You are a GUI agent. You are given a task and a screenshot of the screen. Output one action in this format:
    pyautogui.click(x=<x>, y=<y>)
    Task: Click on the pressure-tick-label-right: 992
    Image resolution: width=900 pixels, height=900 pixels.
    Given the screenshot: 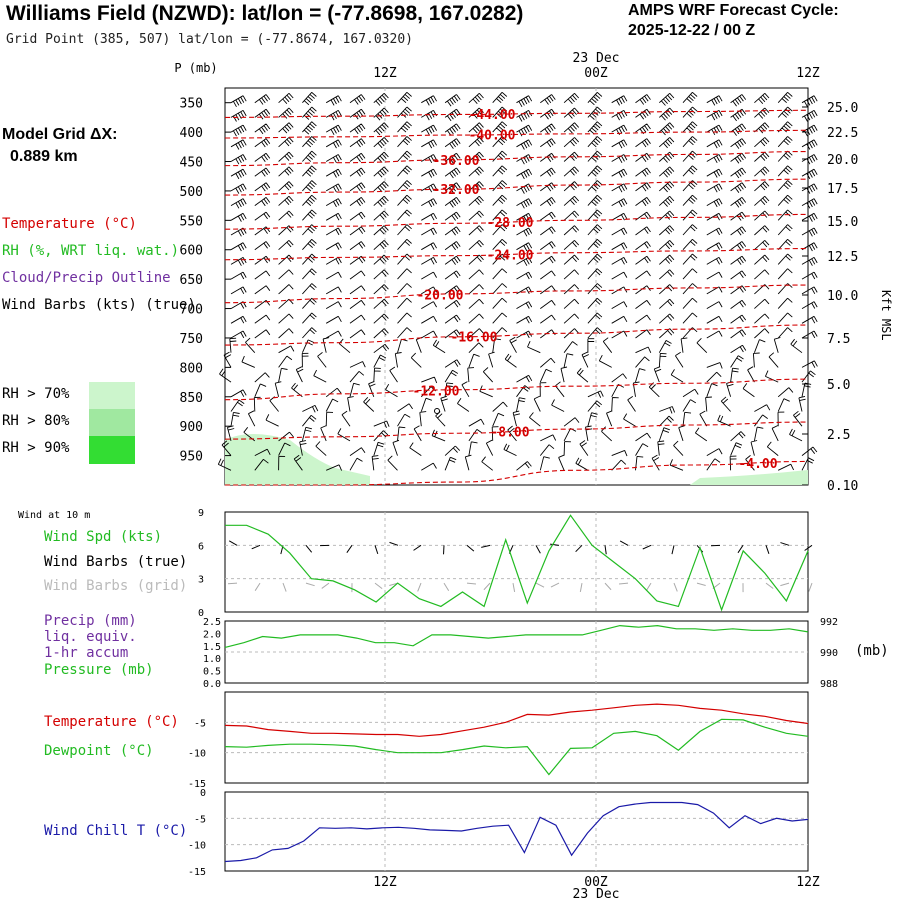 What is the action you would take?
    pyautogui.click(x=829, y=622)
    